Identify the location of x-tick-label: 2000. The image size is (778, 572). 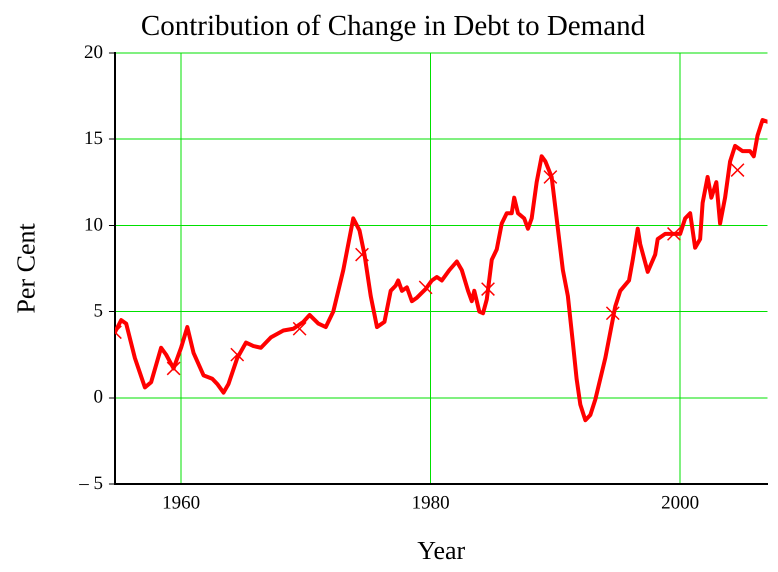
(680, 503).